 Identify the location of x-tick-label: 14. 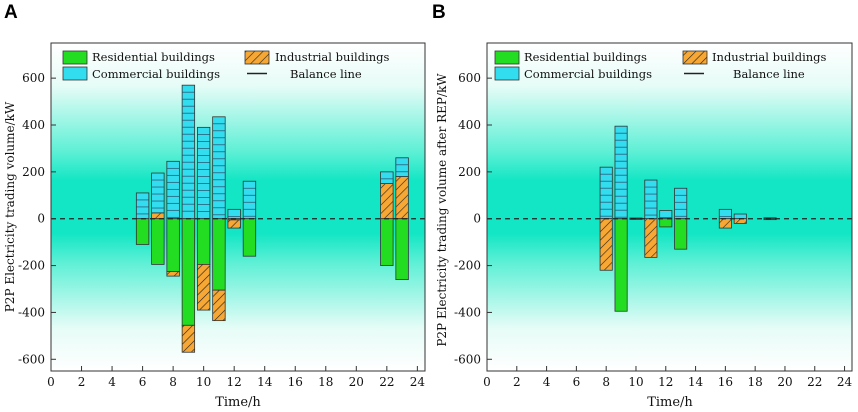
(265, 382).